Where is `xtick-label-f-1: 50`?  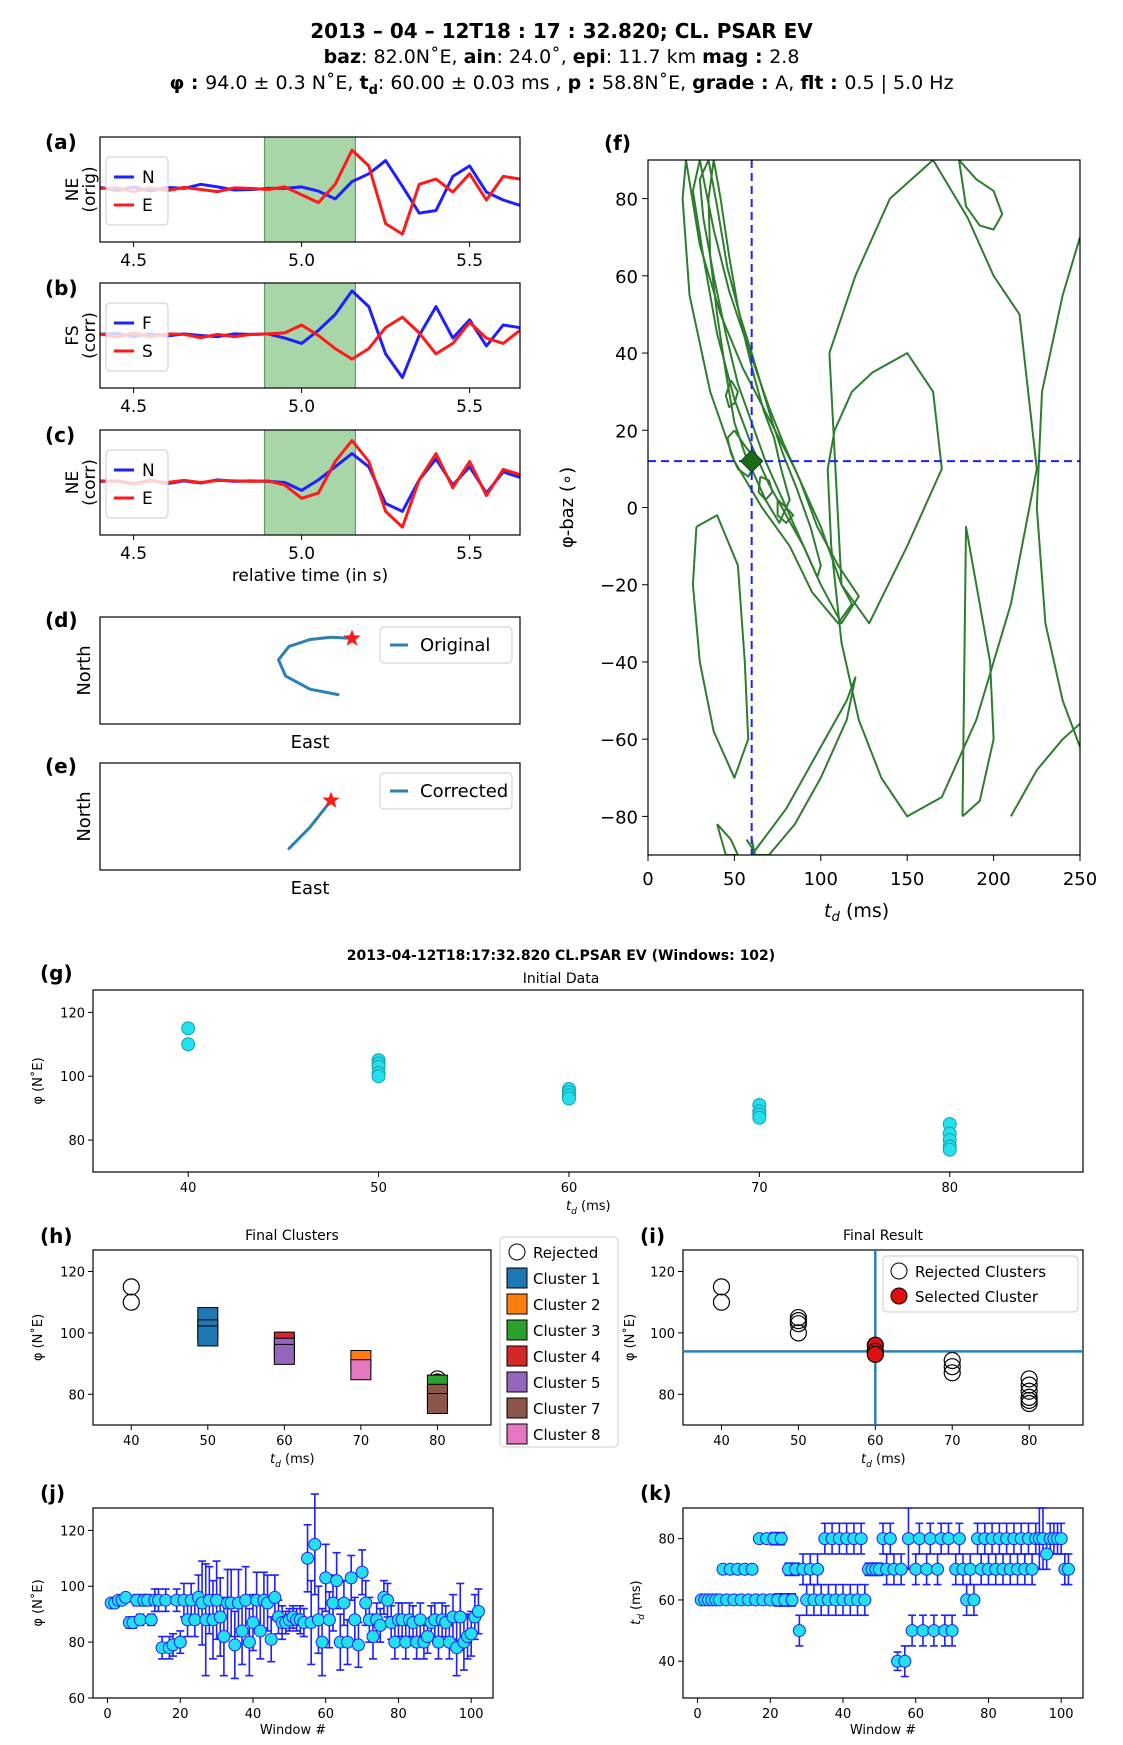
xtick-label-f-1: 50 is located at coordinates (734, 879).